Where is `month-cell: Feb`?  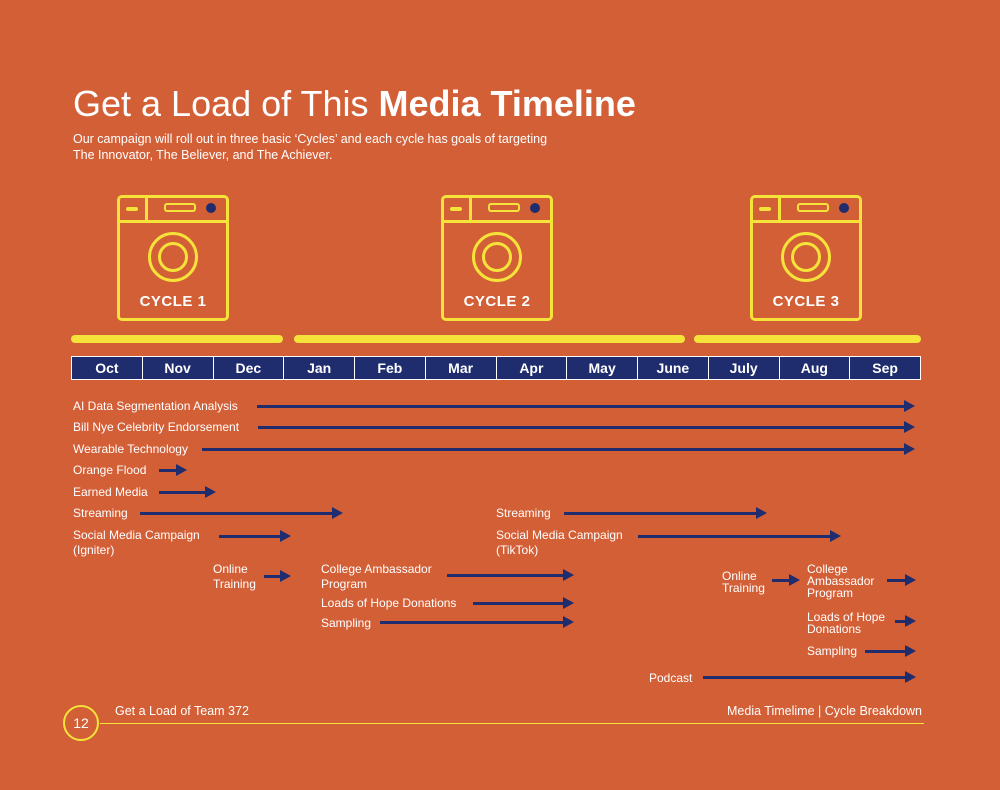
month-cell: Feb is located at coordinates (390, 368).